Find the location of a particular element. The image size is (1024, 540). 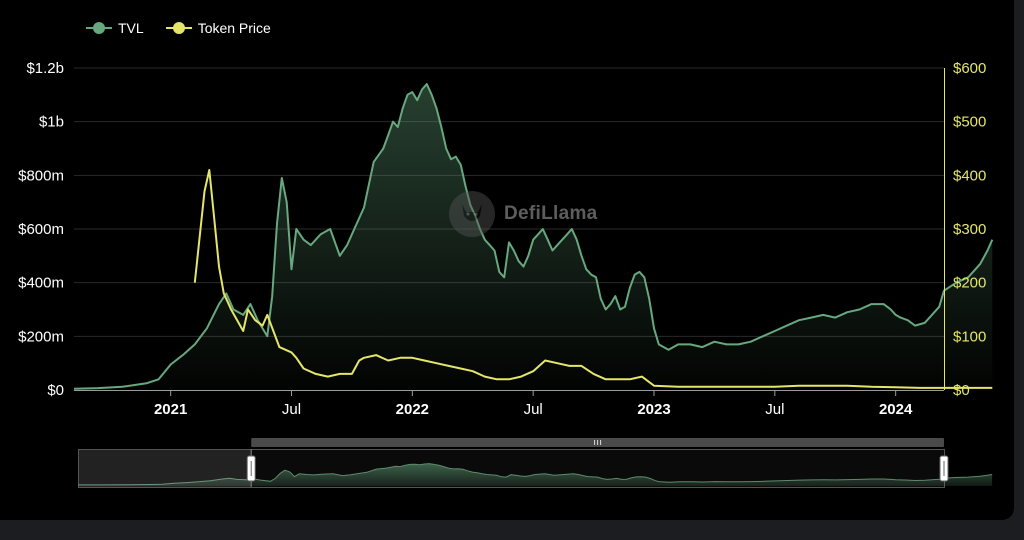

y-left-tick-label: $200m is located at coordinates (41, 336).